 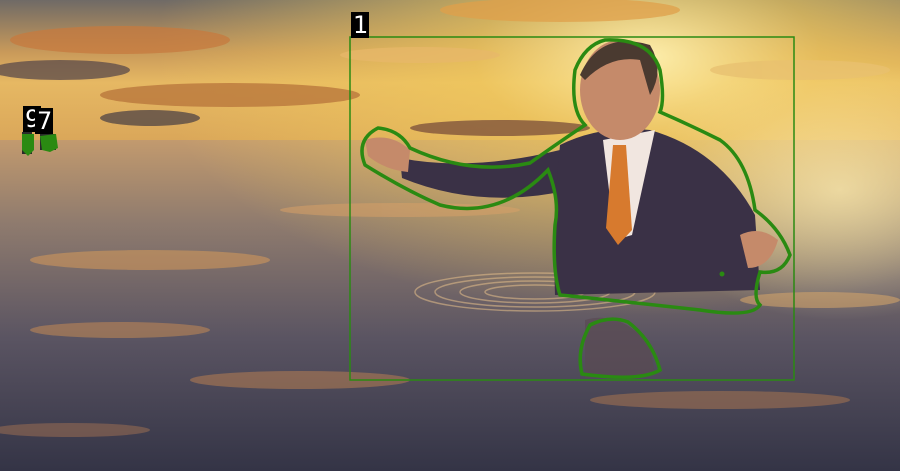 I want to click on mask-annotation-1-dot, so click(x=722, y=274).